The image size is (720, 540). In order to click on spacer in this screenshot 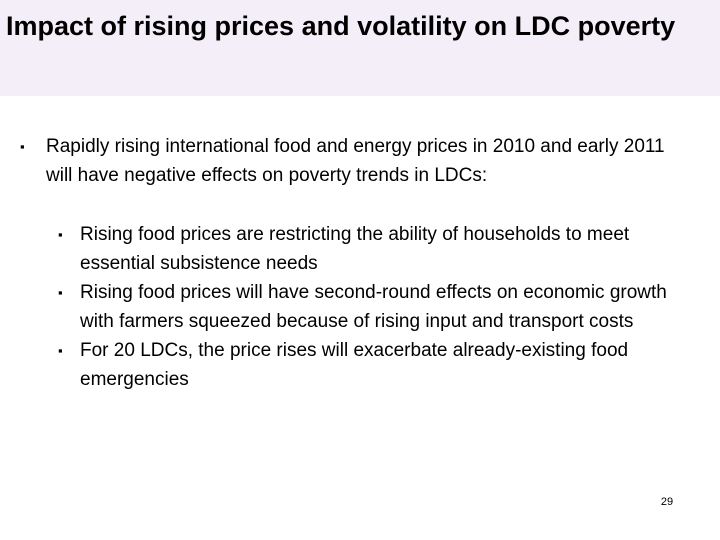, I will do `click(360, 205)`.